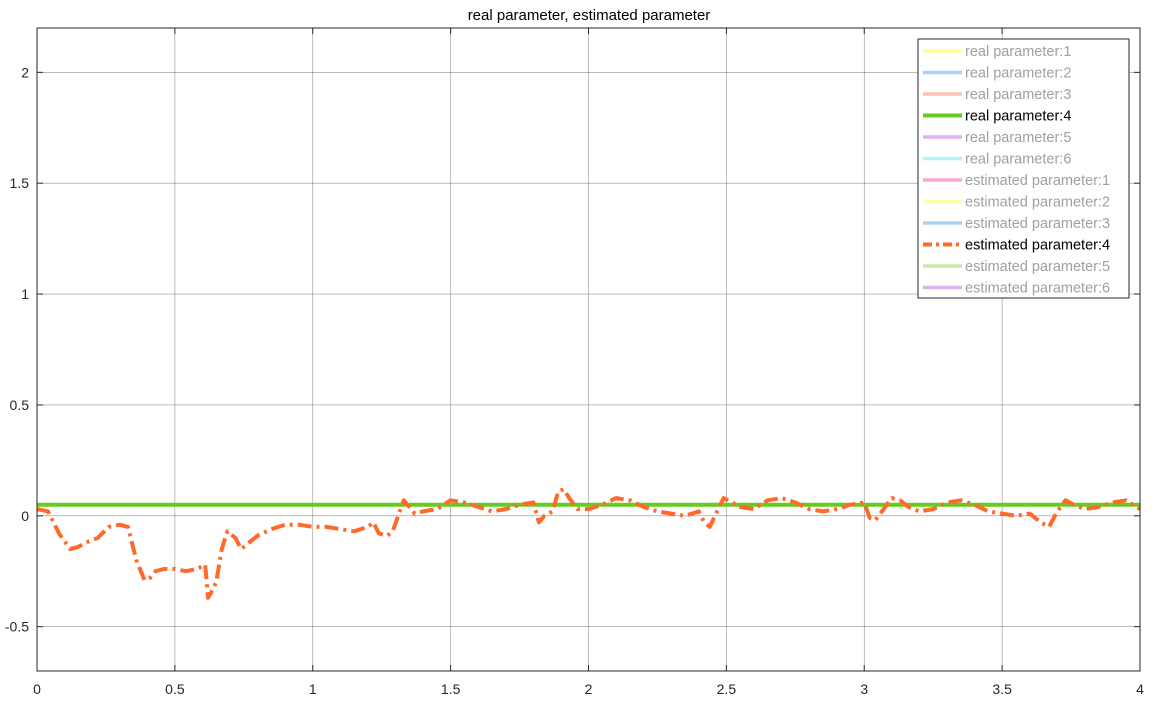  Describe the element at coordinates (313, 689) in the screenshot. I see `x-tick-label: 1` at that location.